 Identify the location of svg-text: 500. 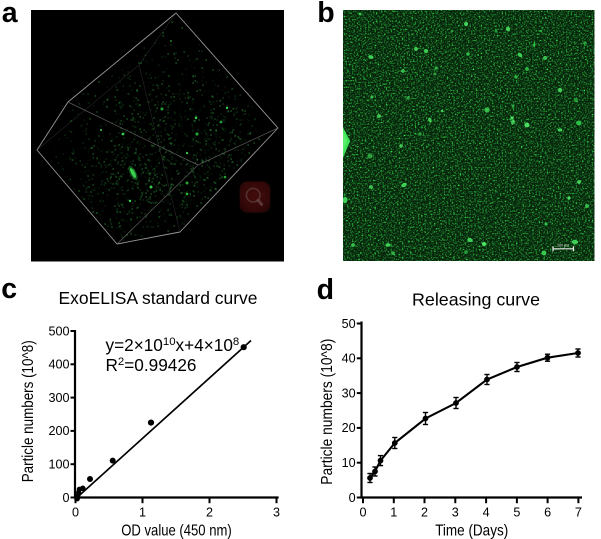
(58, 331).